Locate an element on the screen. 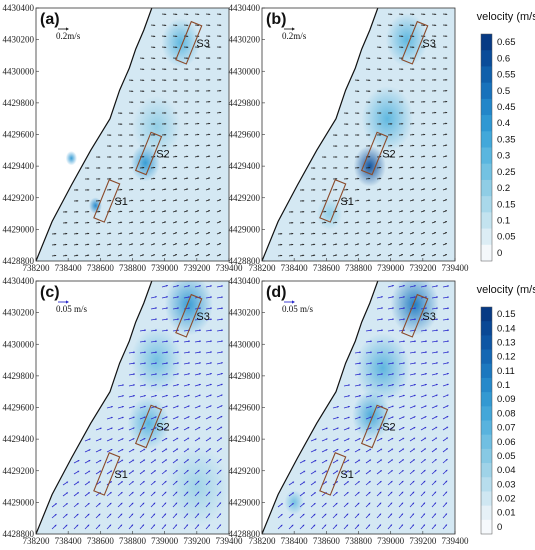 The image size is (535, 550). coastline is located at coordinates (94, 407).